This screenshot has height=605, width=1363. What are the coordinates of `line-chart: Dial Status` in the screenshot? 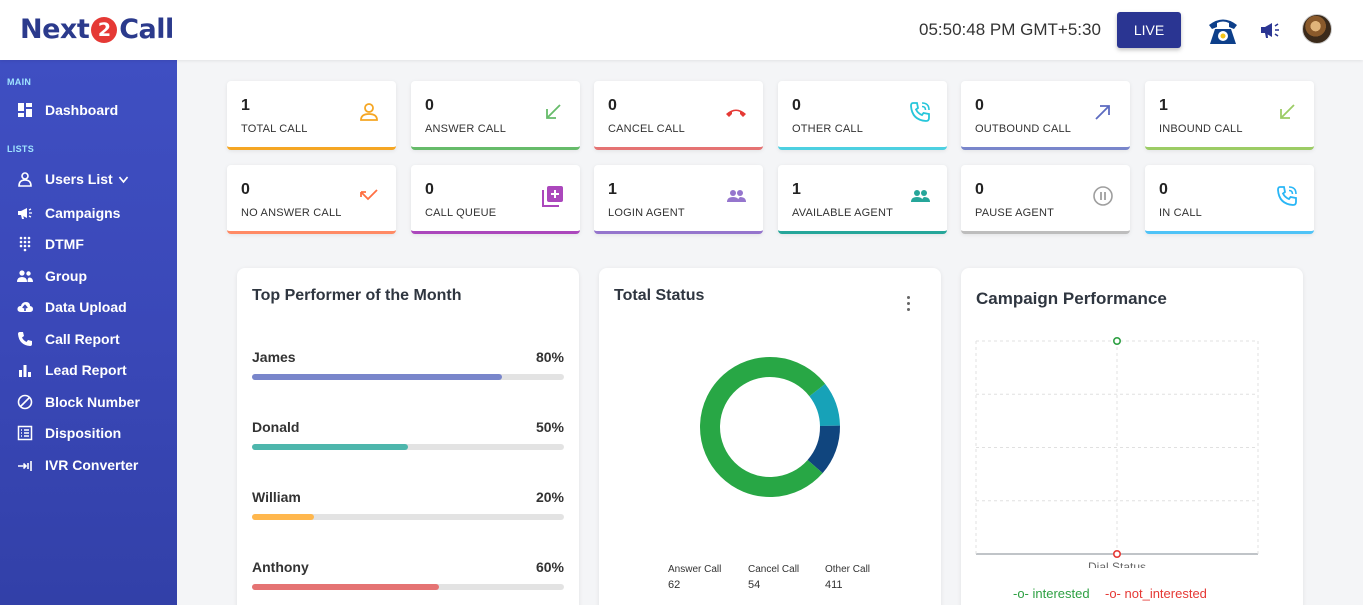 It's located at (1117, 452).